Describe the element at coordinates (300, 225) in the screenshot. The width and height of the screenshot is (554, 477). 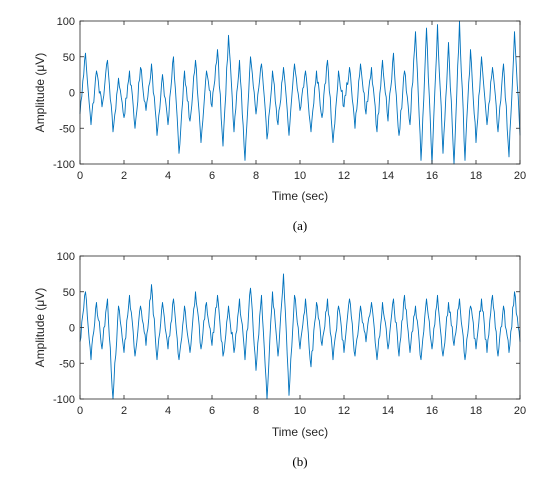
I see `figure-caption: (a)` at that location.